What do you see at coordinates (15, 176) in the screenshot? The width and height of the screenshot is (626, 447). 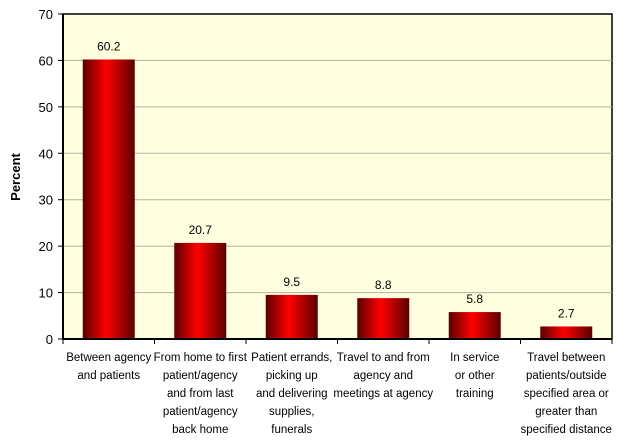 I see `y-axis-label: Percent` at bounding box center [15, 176].